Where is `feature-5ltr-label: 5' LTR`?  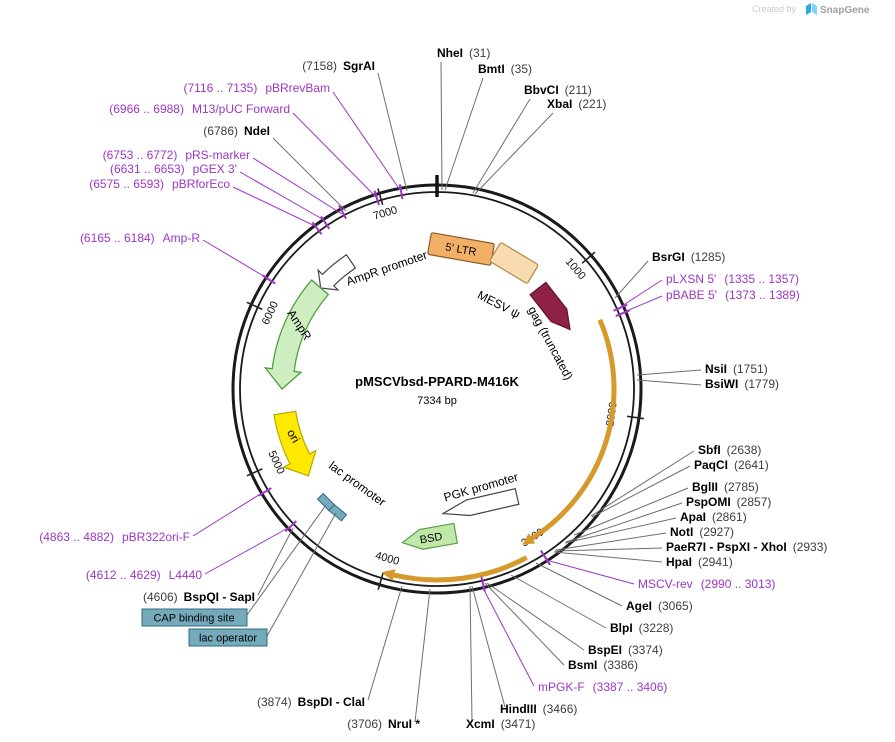 feature-5ltr-label: 5' LTR is located at coordinates (460, 249).